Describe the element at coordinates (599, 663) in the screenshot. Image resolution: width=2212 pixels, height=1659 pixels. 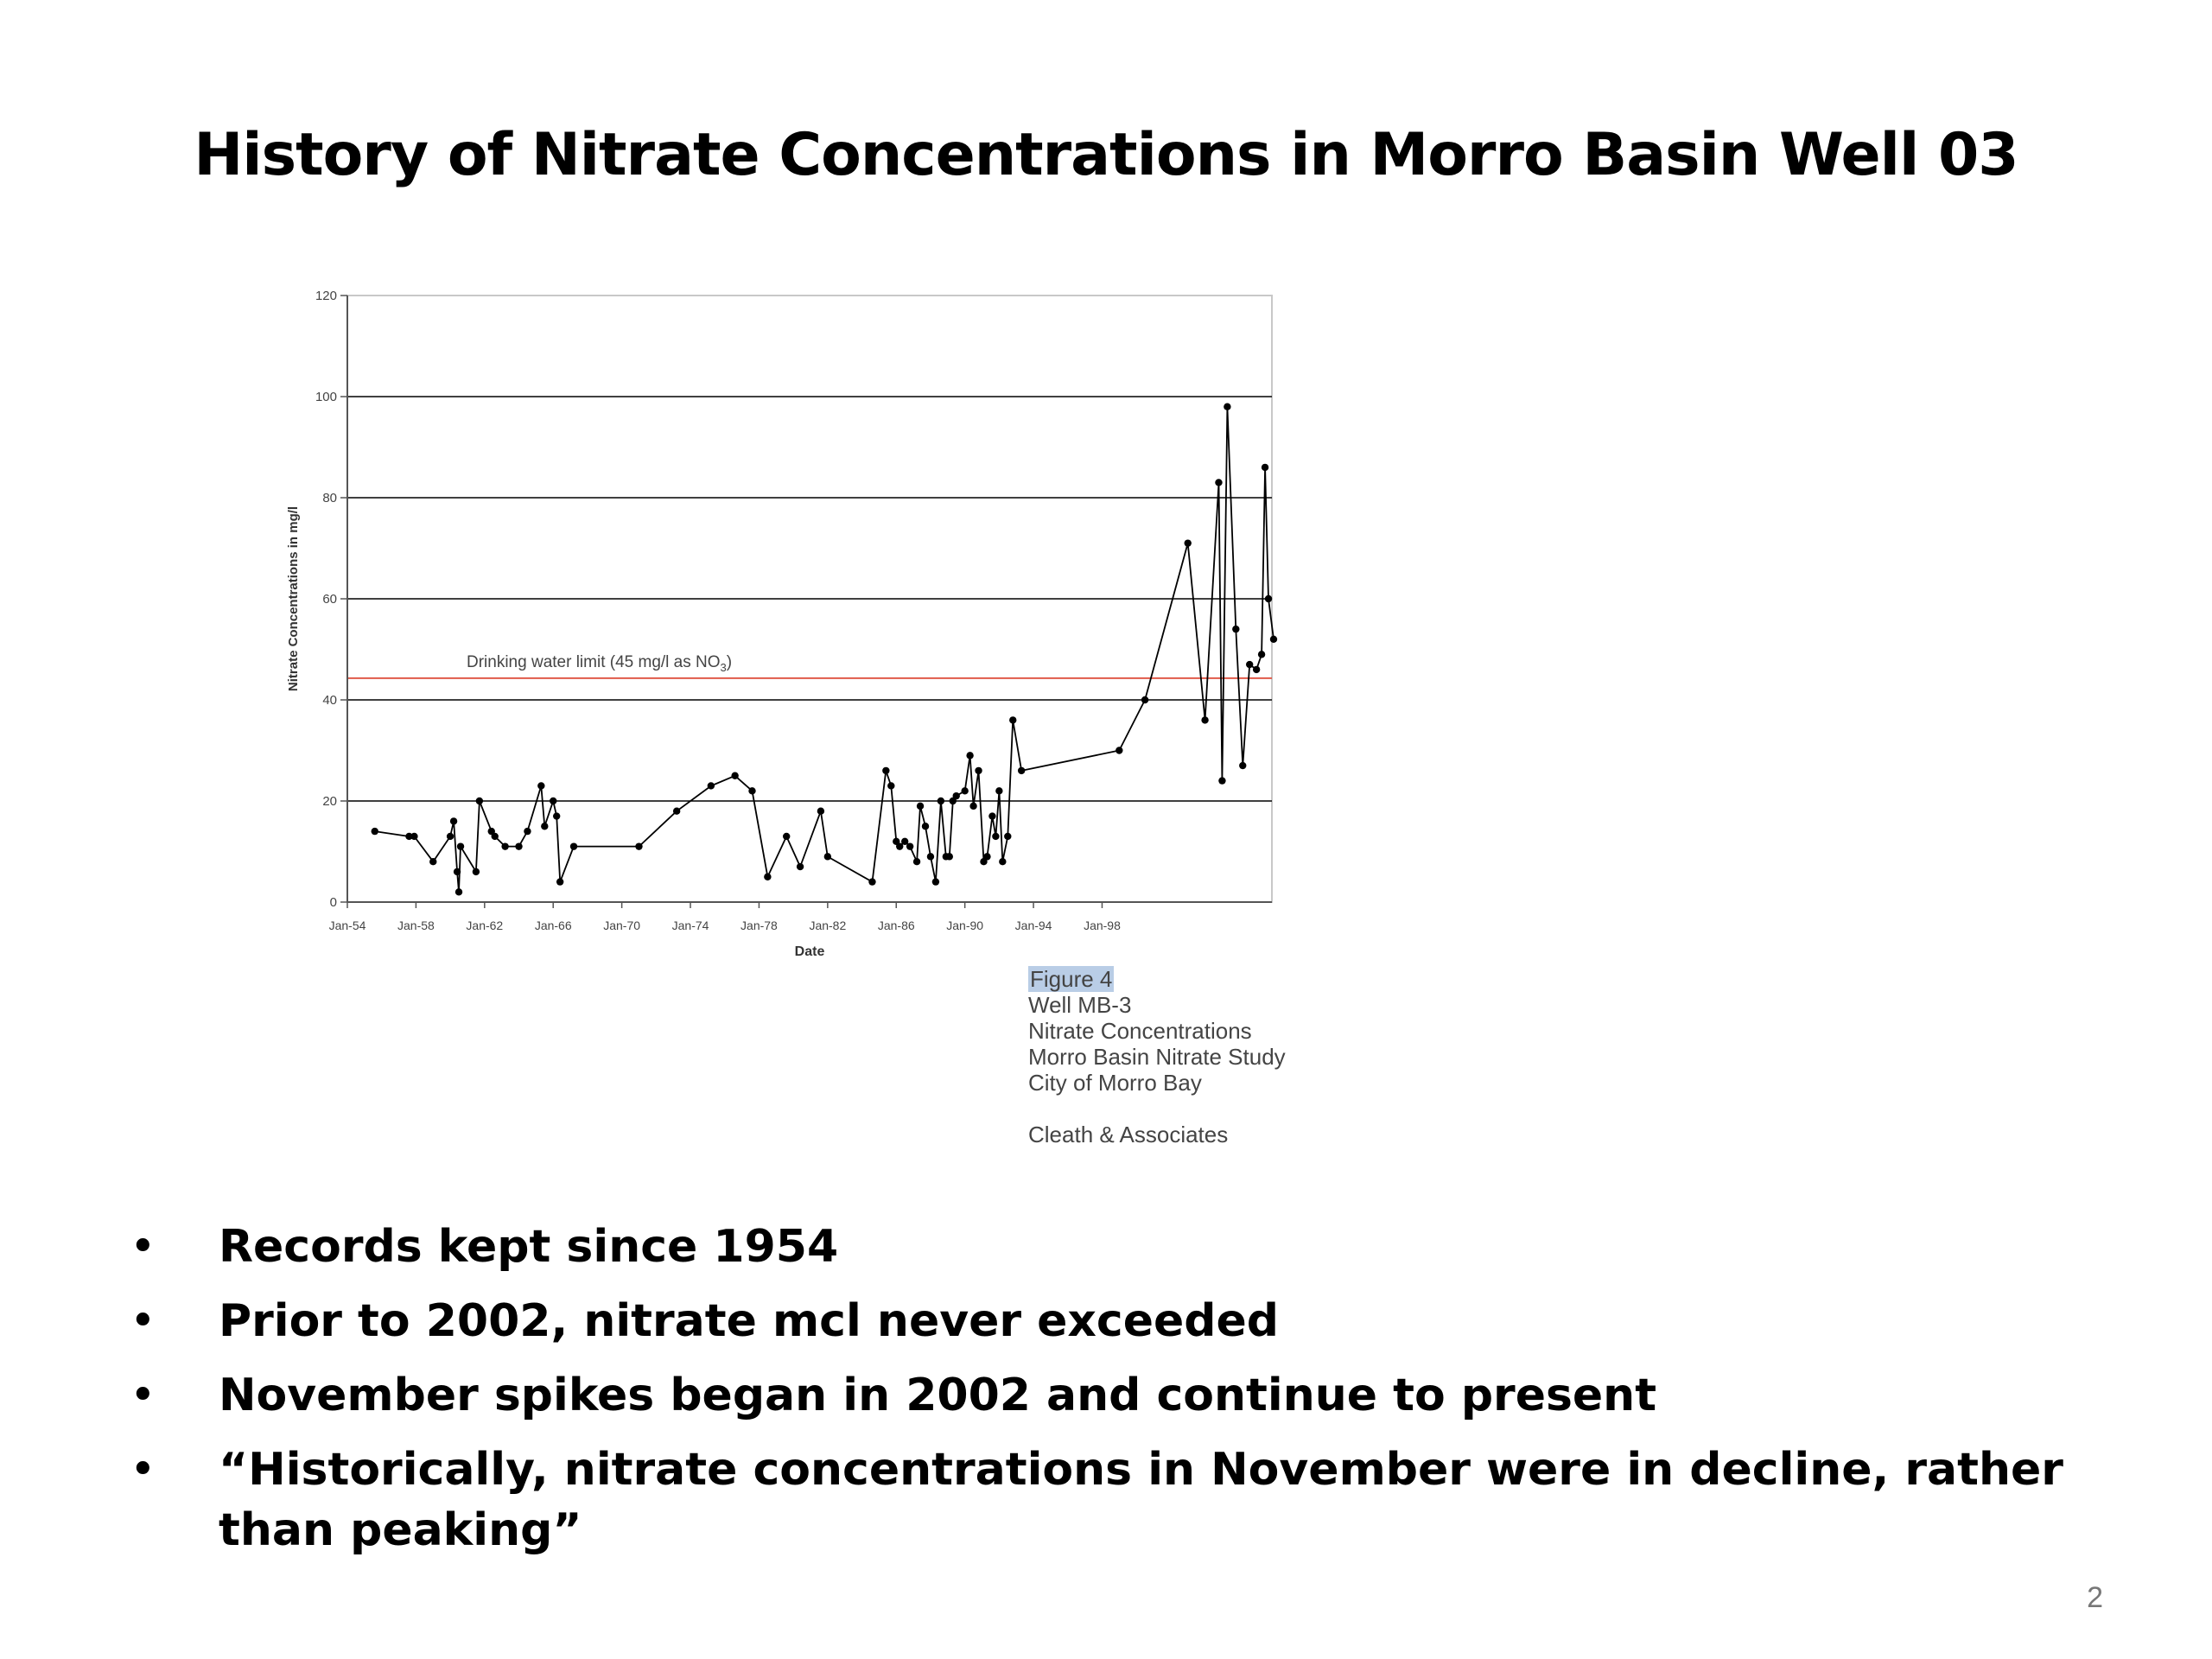
I see `limit-label: Drinking water limit (45 mg/l as NO3)` at that location.